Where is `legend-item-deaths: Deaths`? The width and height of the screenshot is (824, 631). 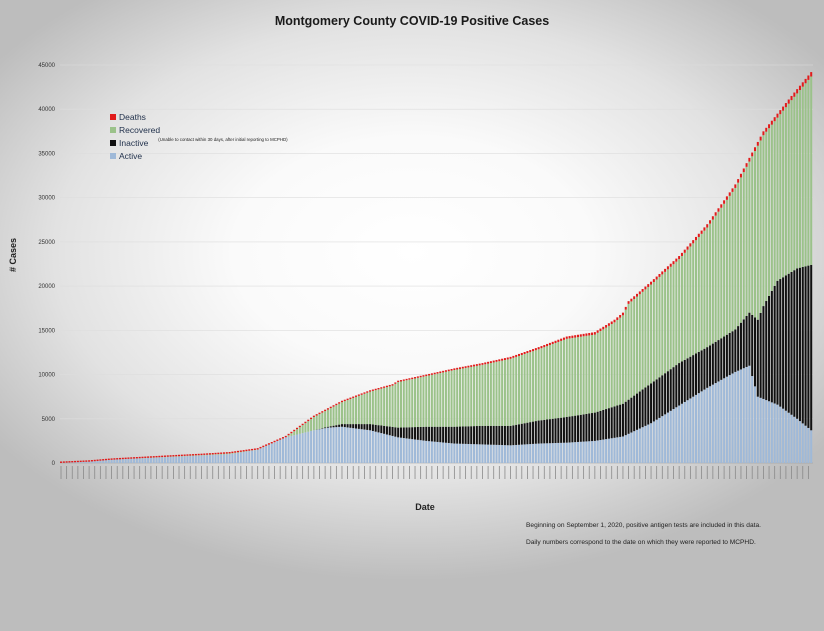
legend-item-deaths: Deaths is located at coordinates (199, 116).